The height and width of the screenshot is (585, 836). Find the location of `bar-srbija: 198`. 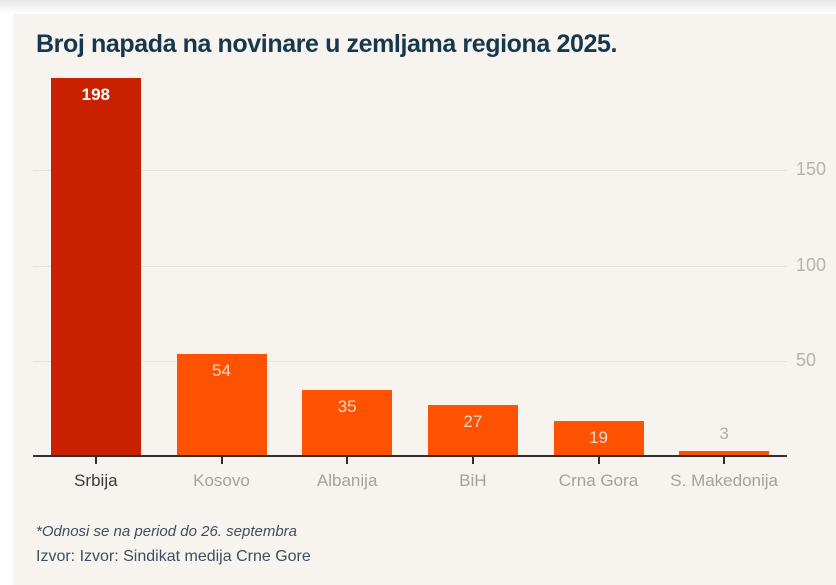

bar-srbija: 198 is located at coordinates (95, 267).